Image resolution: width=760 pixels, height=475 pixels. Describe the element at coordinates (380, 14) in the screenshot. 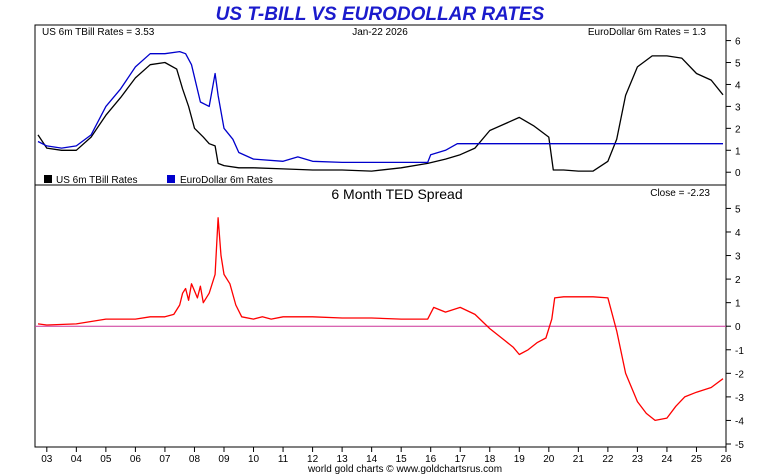

I see `chart-title: US T-BILL VS EURODOLLAR RATES` at that location.